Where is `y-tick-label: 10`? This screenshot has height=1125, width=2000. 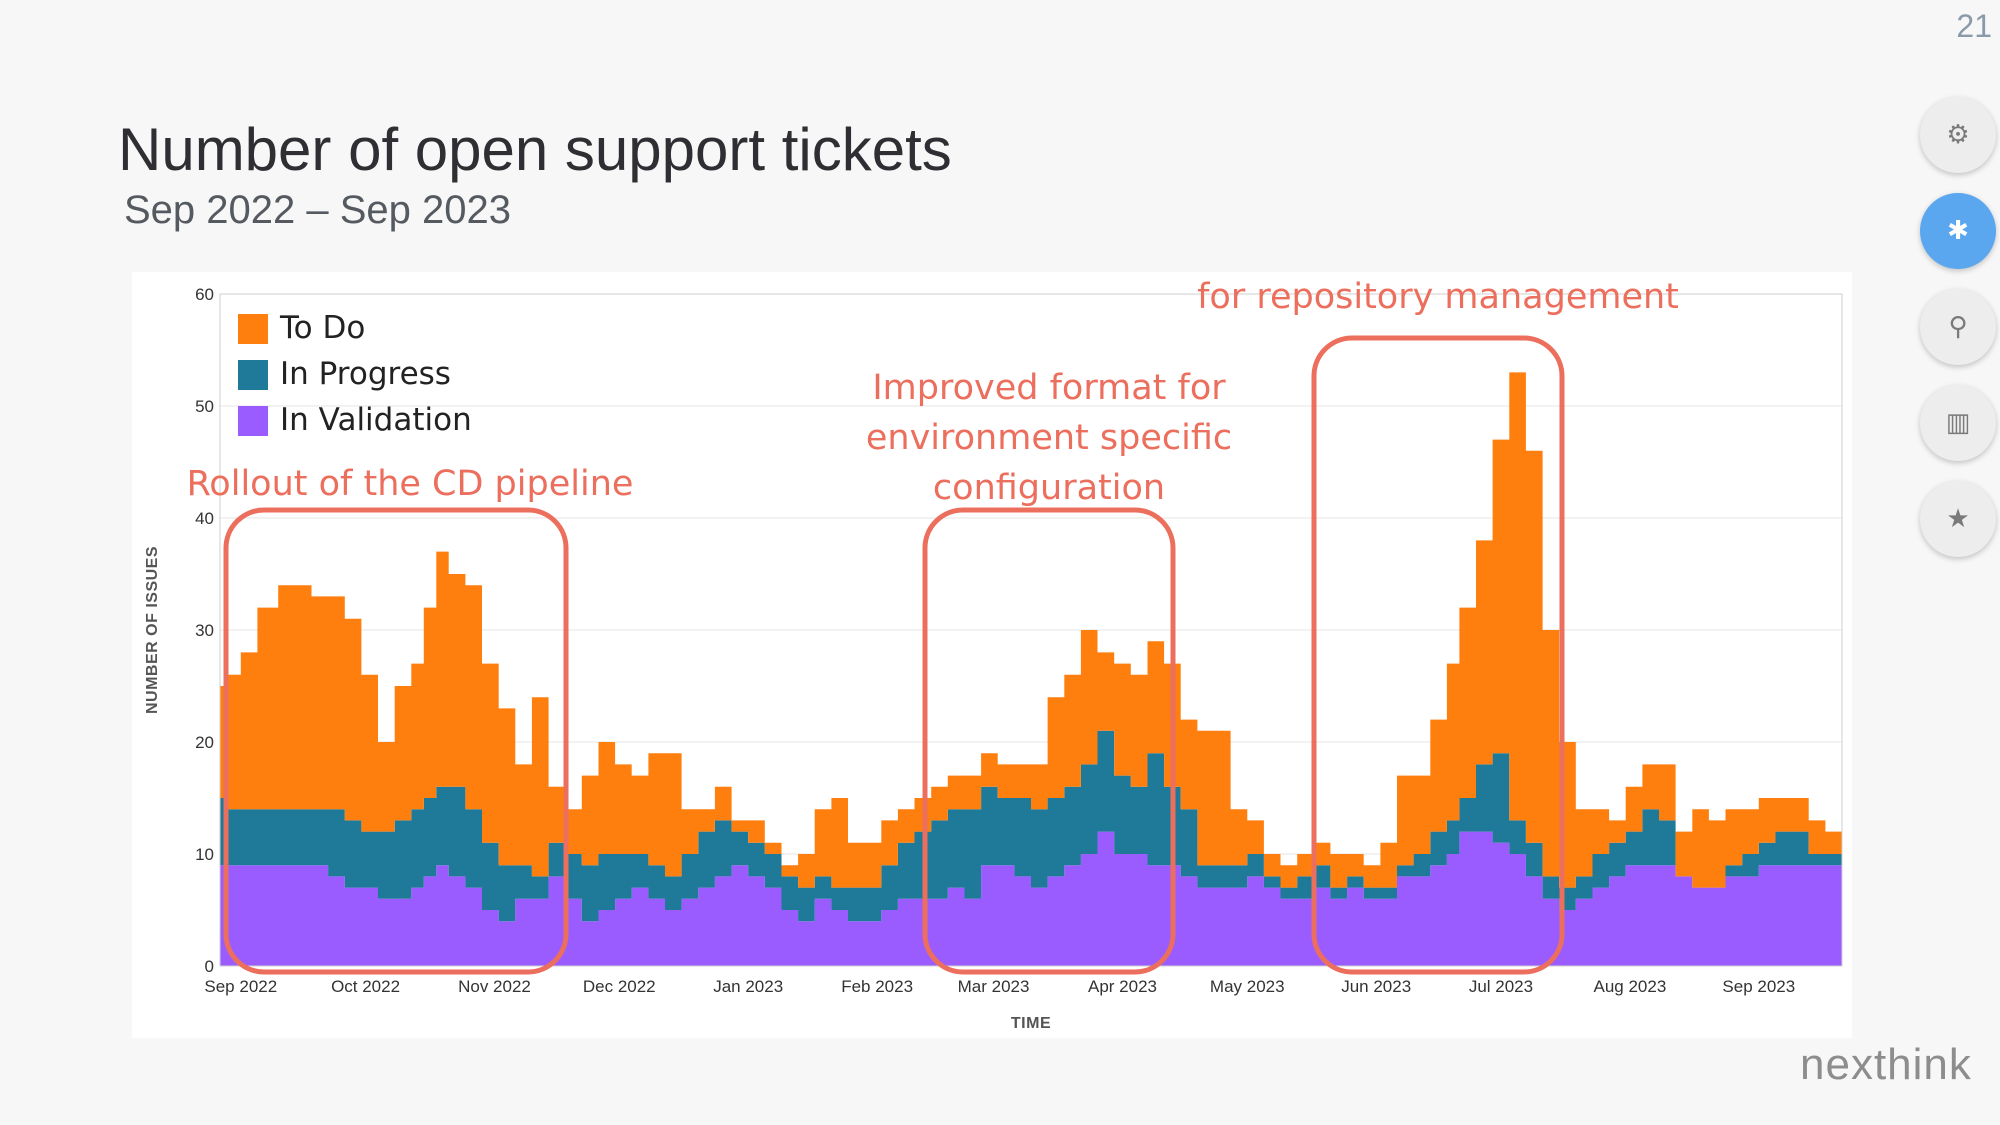 y-tick-label: 10 is located at coordinates (204, 854).